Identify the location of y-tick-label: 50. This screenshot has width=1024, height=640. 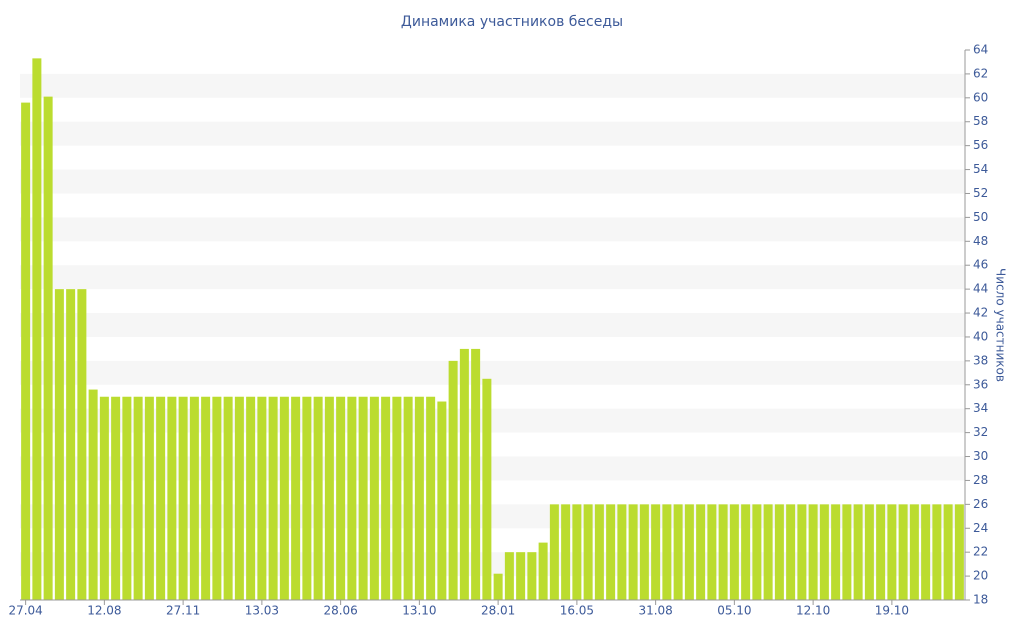
(980, 217).